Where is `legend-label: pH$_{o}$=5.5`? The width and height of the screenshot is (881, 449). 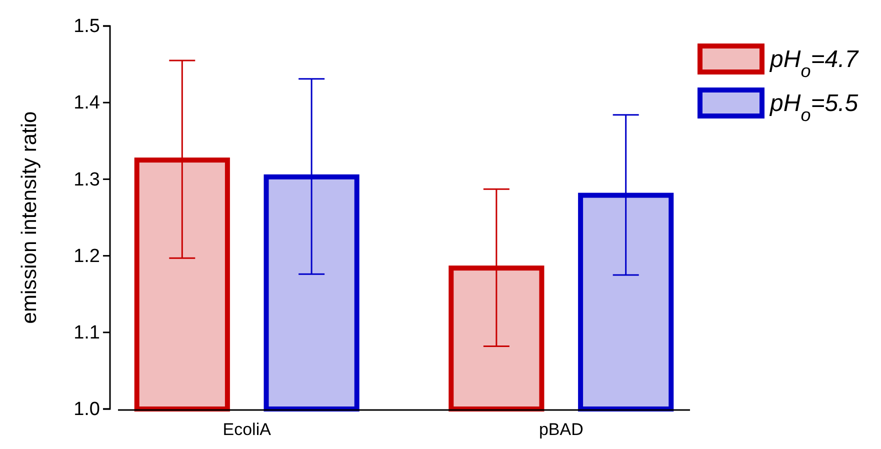
legend-label: pH$_{o}$=5.5 is located at coordinates (814, 107).